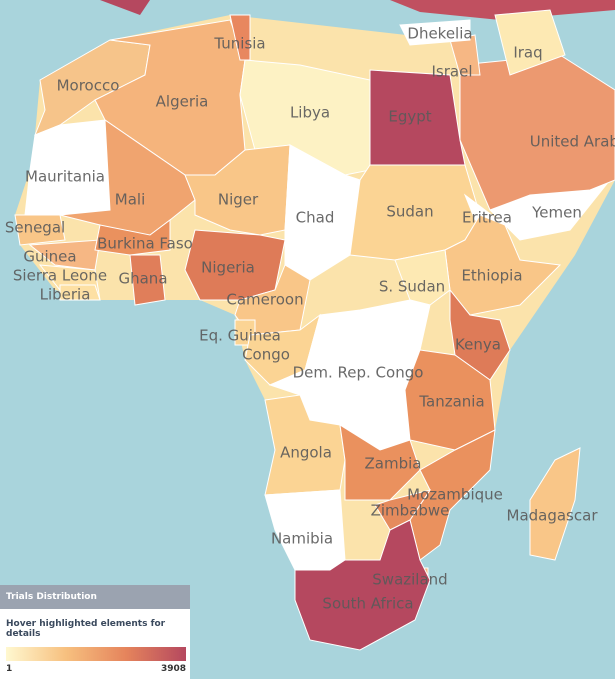 The height and width of the screenshot is (679, 615). Describe the element at coordinates (553, 516) in the screenshot. I see `country-label: Madagascar` at that location.